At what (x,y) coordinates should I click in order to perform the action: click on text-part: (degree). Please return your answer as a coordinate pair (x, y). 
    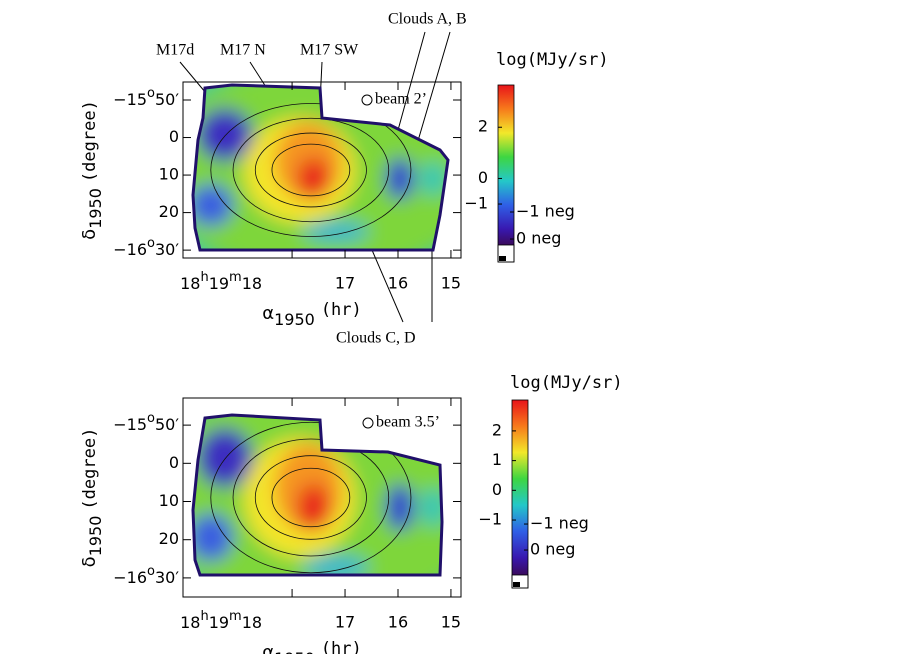
    Looking at the image, I should click on (90, 141).